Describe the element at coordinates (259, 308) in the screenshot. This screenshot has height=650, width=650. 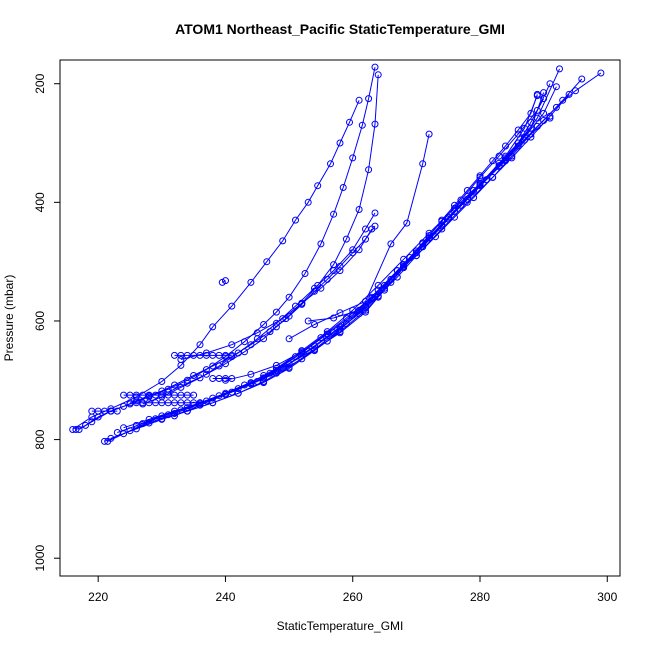
I see `series-line` at that location.